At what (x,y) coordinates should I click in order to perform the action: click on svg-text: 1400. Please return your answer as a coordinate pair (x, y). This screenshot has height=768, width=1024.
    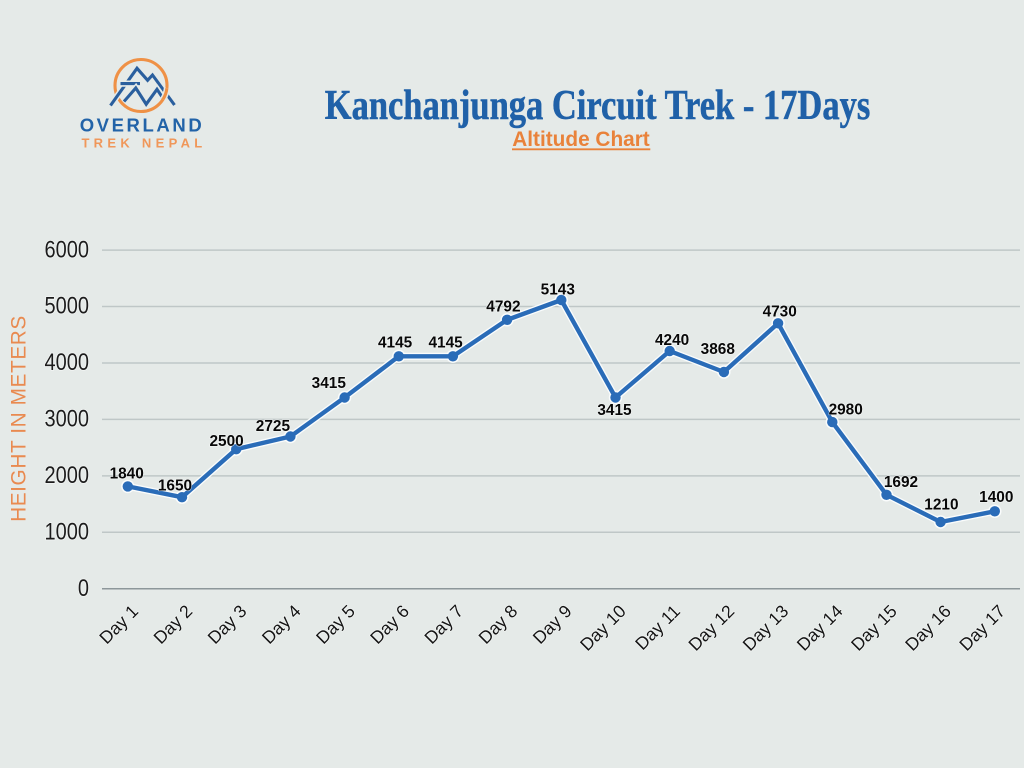
    Looking at the image, I should click on (996, 497).